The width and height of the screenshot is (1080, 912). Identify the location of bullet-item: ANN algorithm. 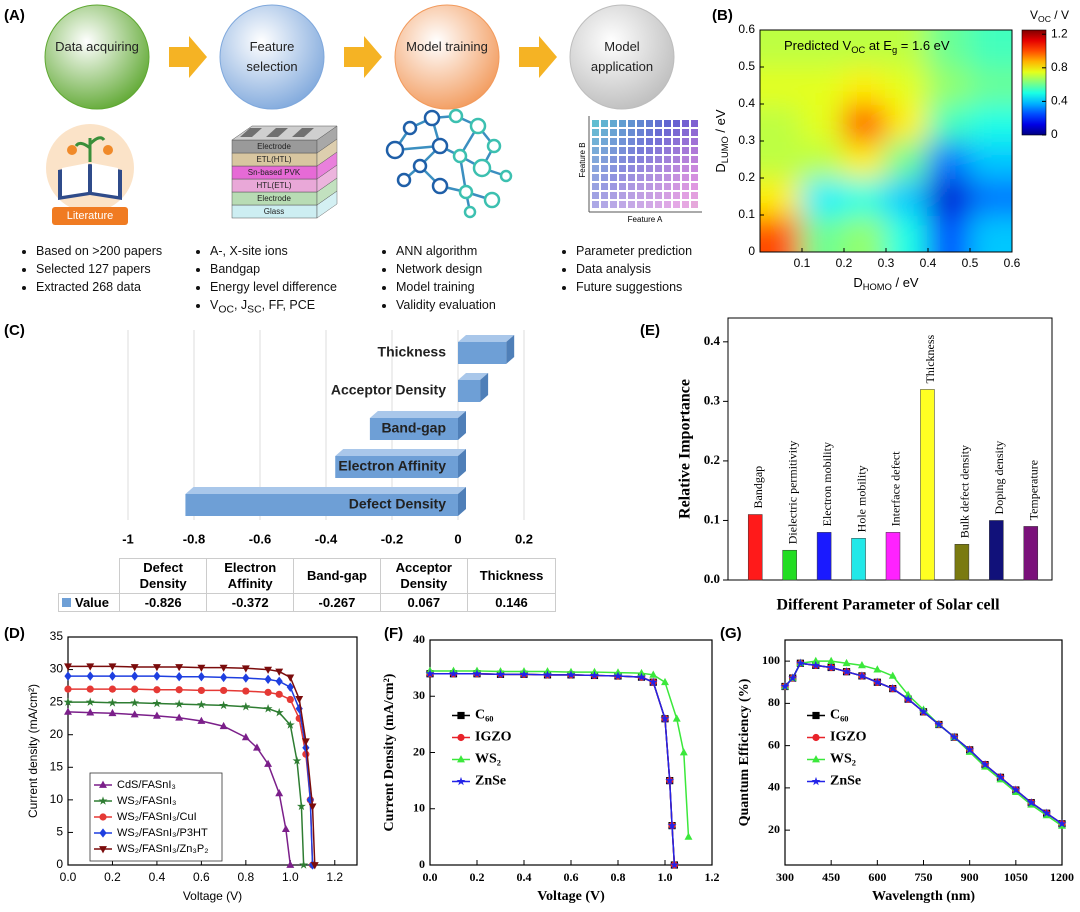
(479, 251).